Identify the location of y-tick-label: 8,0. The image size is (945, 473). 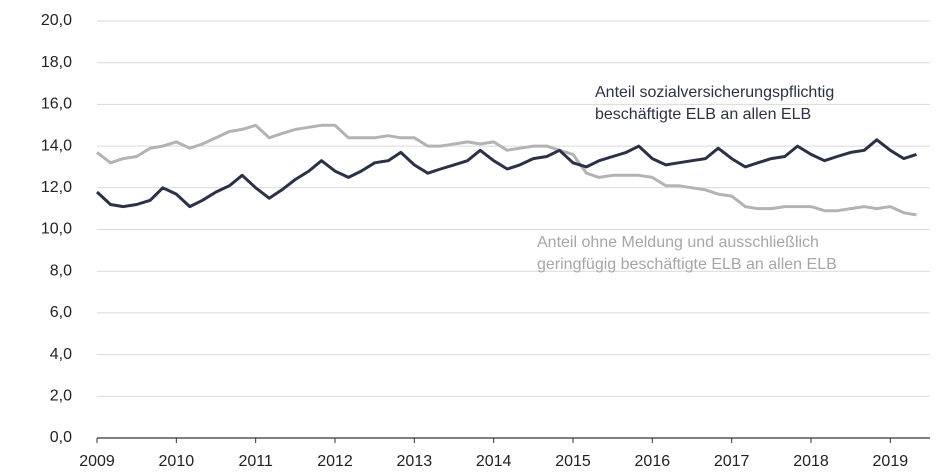
(61, 270).